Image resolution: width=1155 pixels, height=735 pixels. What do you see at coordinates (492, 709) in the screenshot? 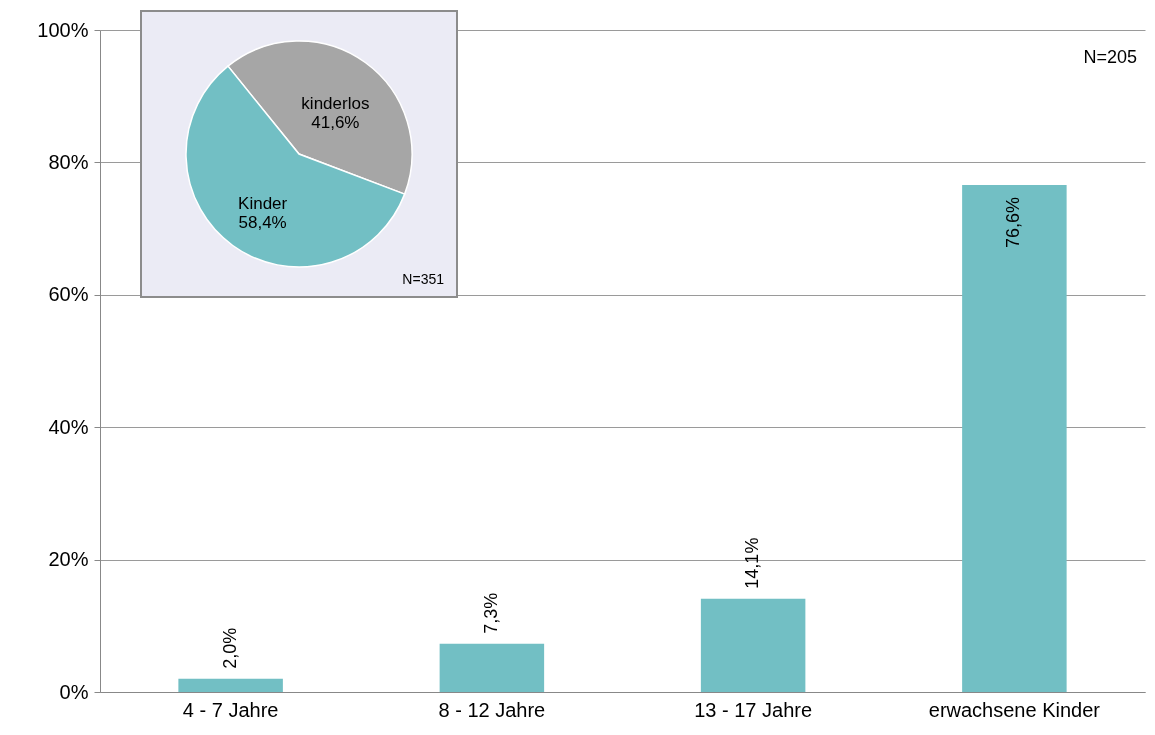
I see `x-tick-label: 8 - 12 Jahre` at bounding box center [492, 709].